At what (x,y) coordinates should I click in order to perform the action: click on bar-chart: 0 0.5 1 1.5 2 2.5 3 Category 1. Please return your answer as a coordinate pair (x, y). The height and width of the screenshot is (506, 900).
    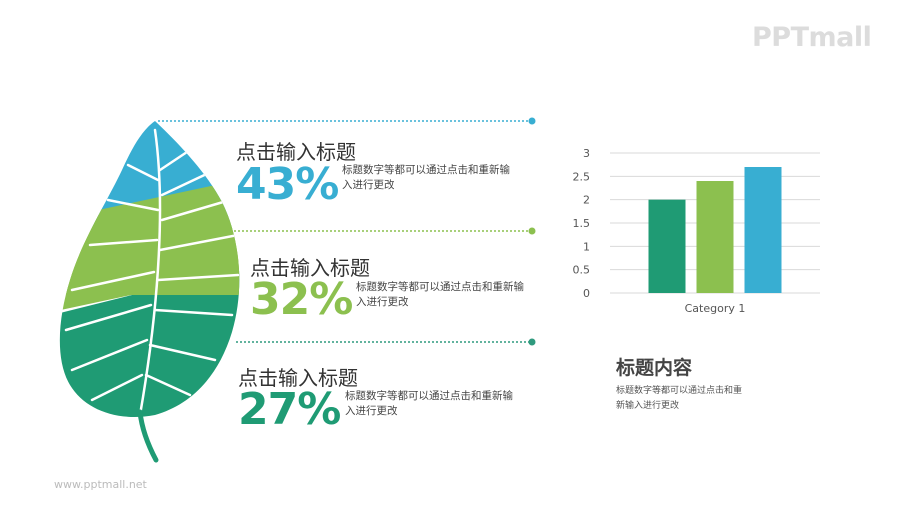
    Looking at the image, I should click on (696, 231).